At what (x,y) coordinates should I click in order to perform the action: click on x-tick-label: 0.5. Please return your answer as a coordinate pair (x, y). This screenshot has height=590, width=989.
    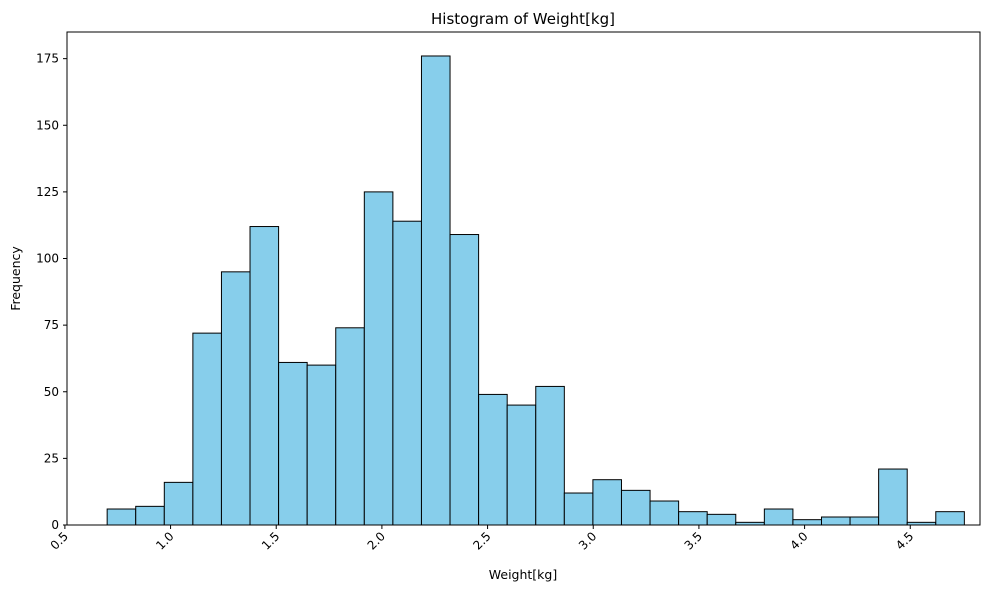
    Looking at the image, I should click on (59, 540).